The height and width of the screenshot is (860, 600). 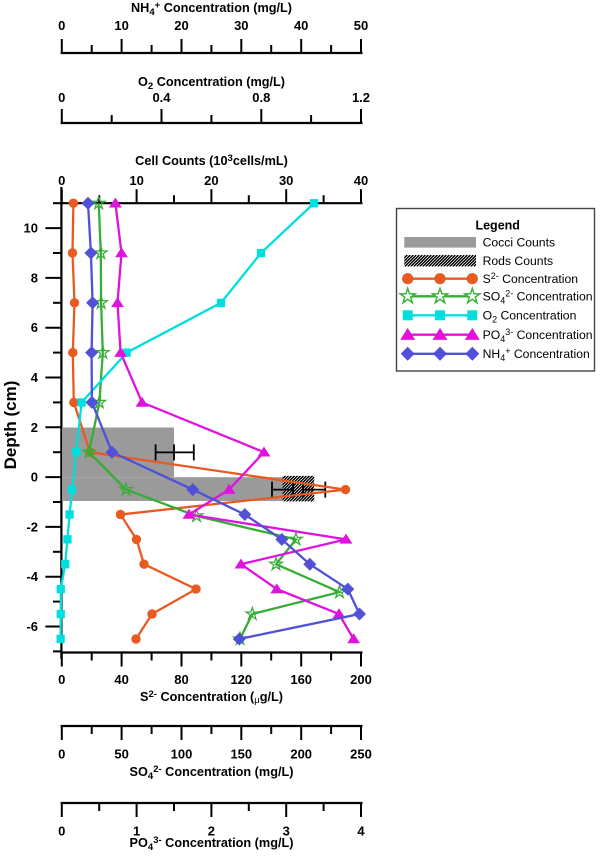 I want to click on svg-text: PO43- Concentration (mg/L), so click(x=212, y=844).